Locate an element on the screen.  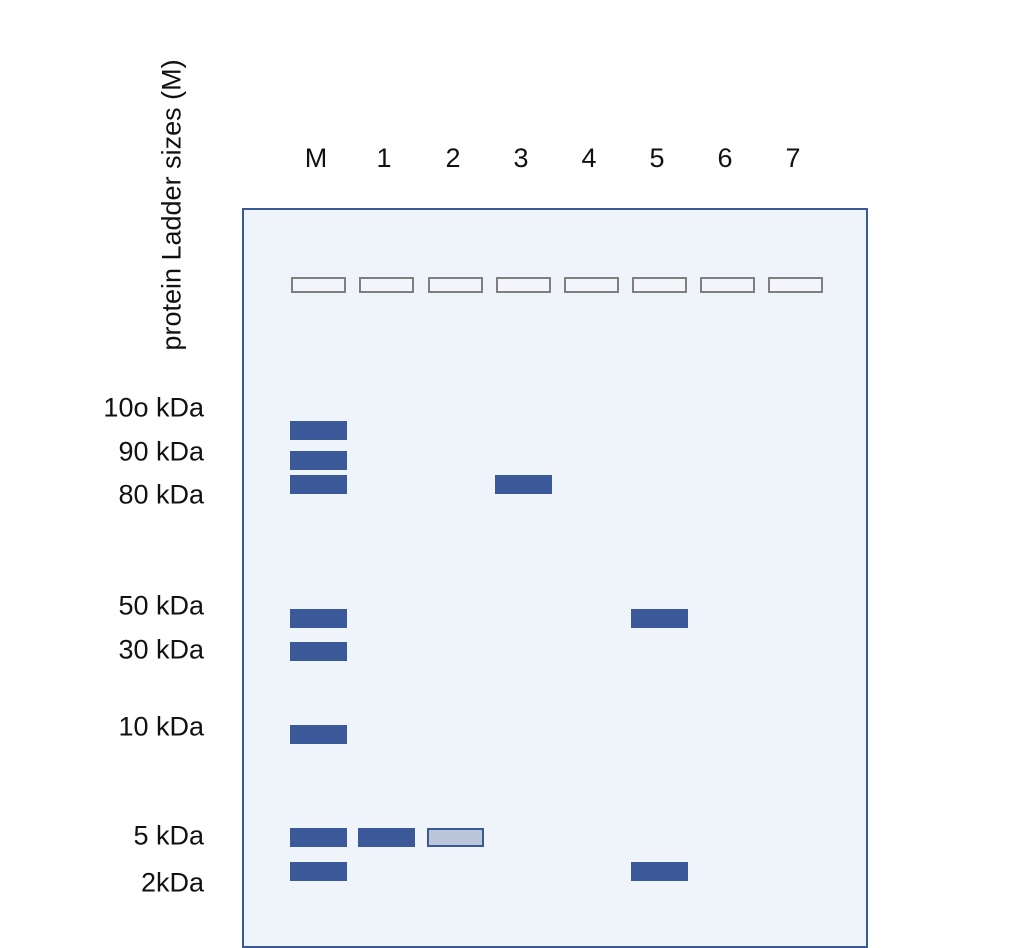
size-label: 30 kDa is located at coordinates (161, 649).